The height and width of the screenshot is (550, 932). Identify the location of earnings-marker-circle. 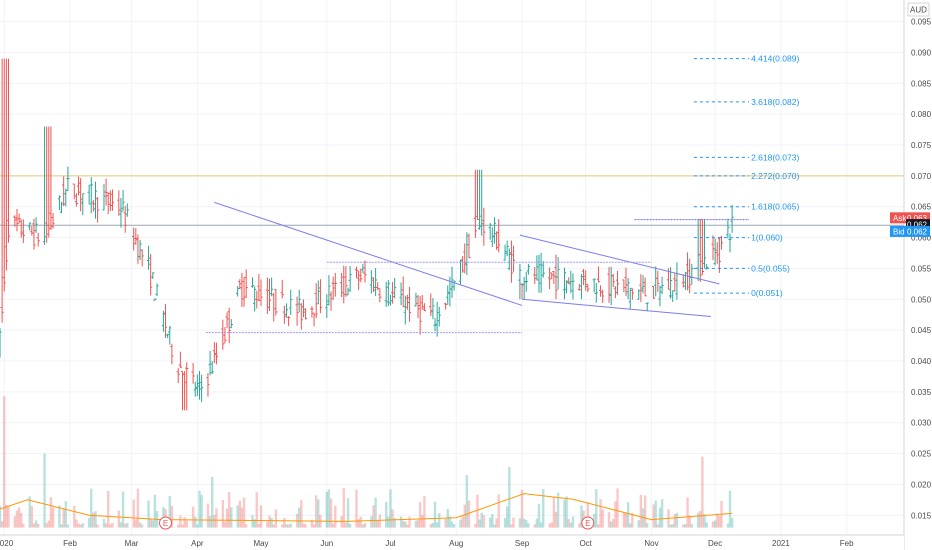
(166, 523).